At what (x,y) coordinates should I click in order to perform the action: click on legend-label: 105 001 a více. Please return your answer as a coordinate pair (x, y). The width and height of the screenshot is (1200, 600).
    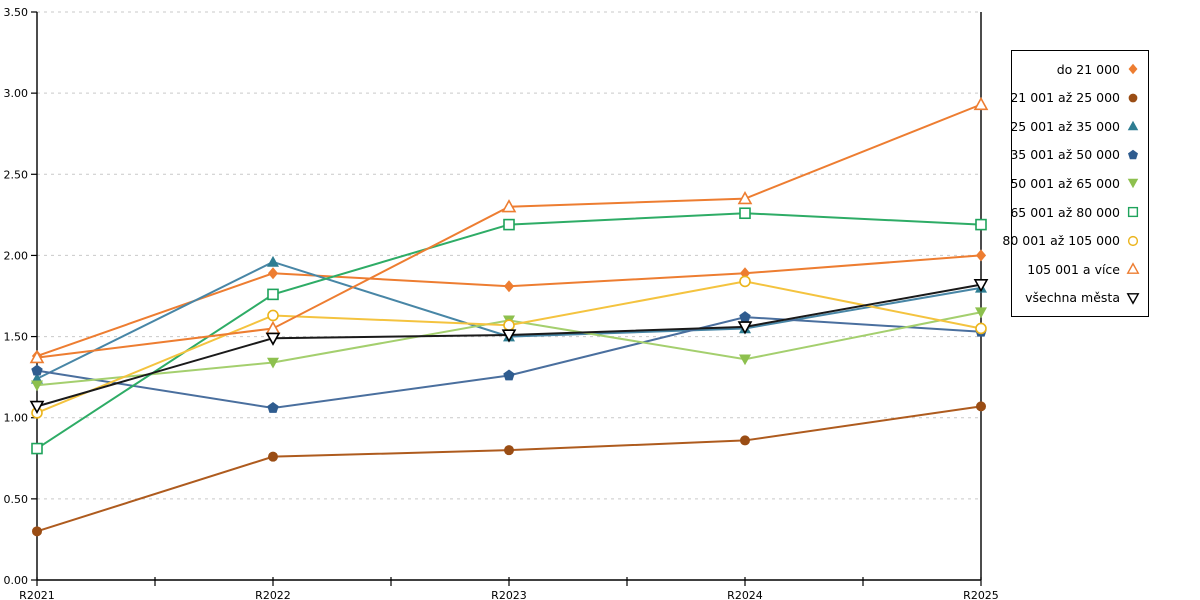
    Looking at the image, I should click on (1073, 269).